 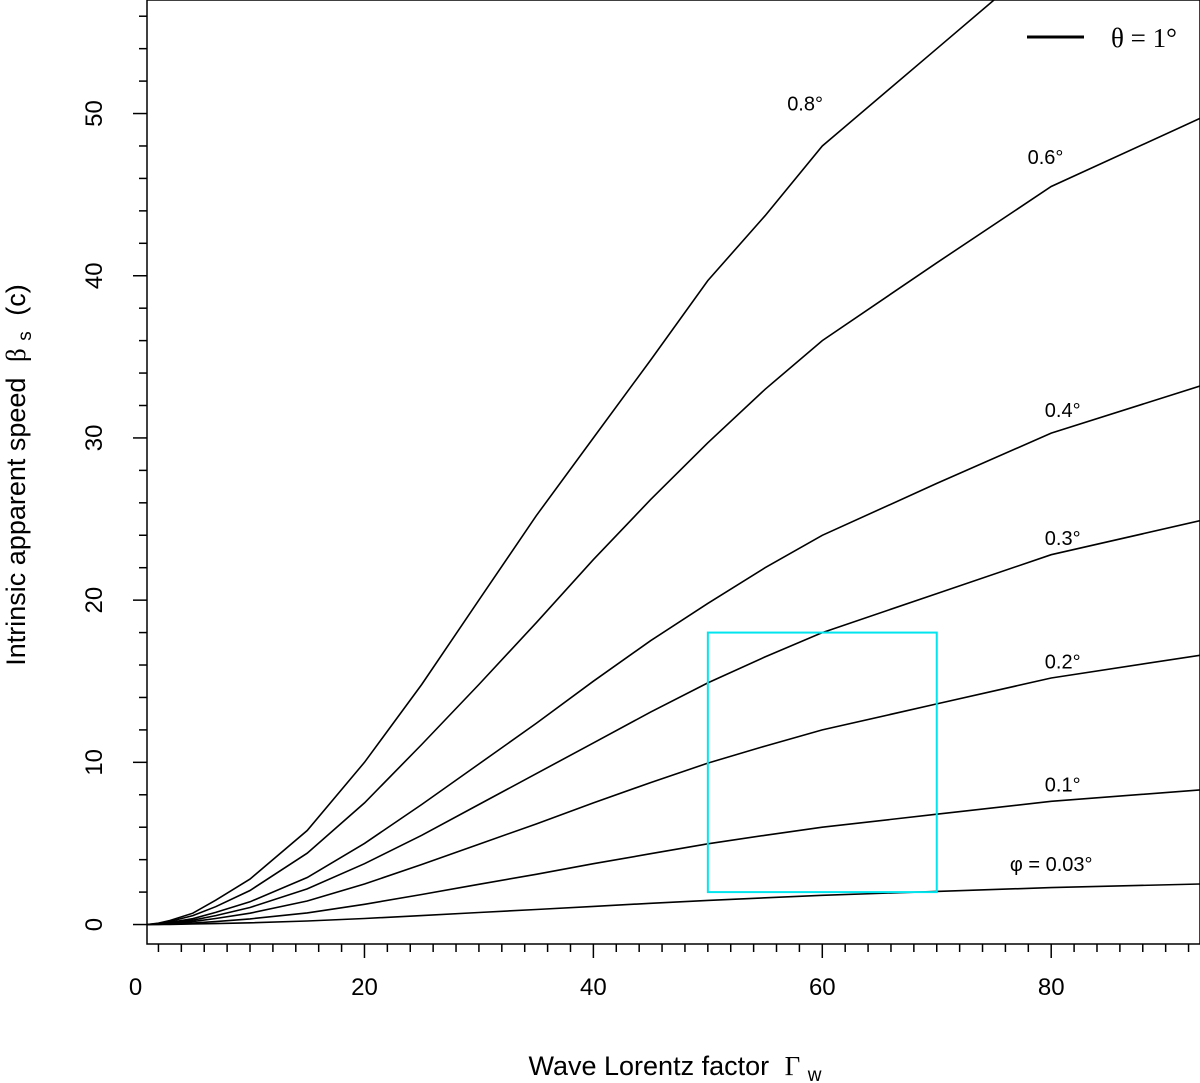 I want to click on x-axis-title: Wave Lorentz factor Γ w, so click(x=675, y=1067).